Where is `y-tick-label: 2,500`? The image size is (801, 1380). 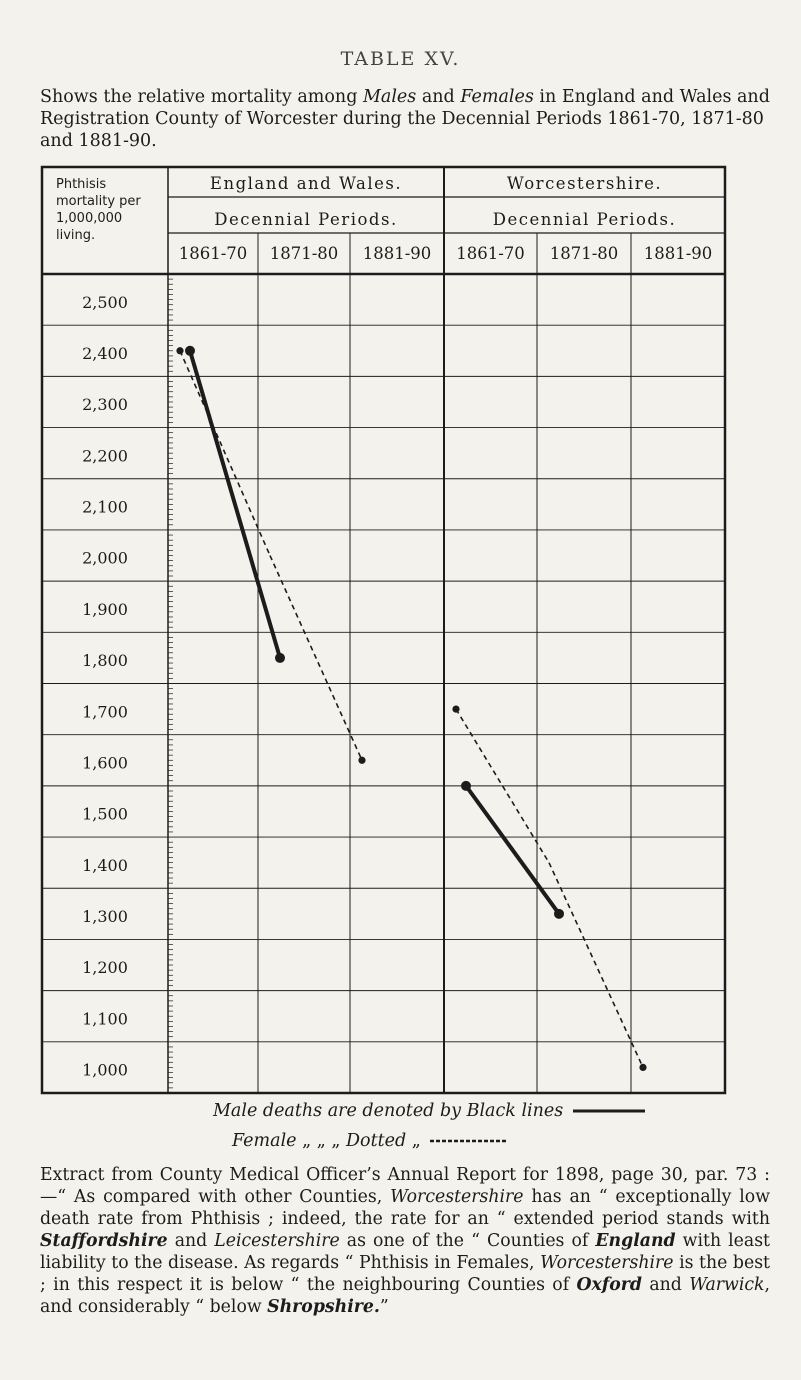
y-tick-label: 2,500 is located at coordinates (105, 302).